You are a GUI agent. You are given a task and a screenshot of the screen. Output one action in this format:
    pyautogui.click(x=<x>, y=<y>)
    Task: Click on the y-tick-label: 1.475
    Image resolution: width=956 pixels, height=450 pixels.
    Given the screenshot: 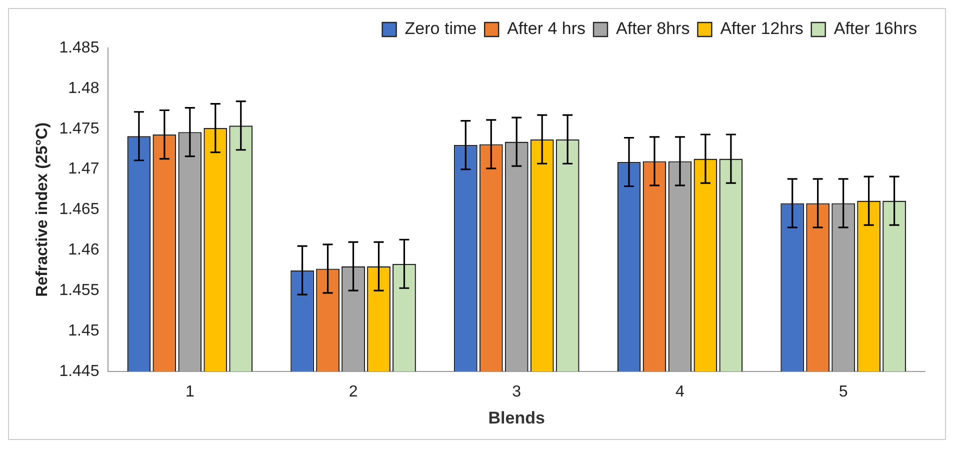 What is the action you would take?
    pyautogui.click(x=79, y=129)
    